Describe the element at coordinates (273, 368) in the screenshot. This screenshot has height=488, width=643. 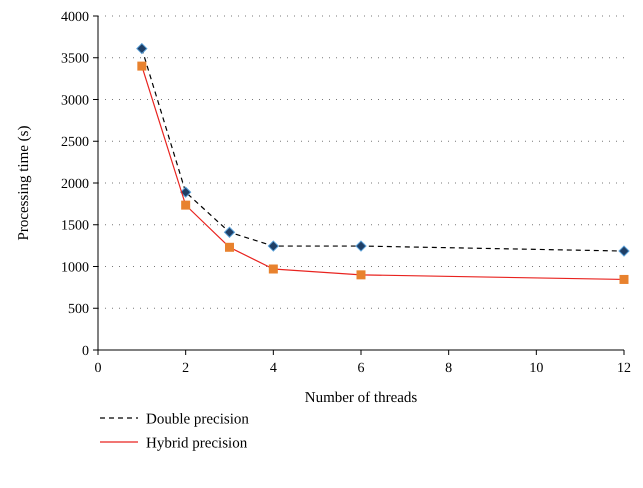
I see `x-tick-label: 4` at that location.